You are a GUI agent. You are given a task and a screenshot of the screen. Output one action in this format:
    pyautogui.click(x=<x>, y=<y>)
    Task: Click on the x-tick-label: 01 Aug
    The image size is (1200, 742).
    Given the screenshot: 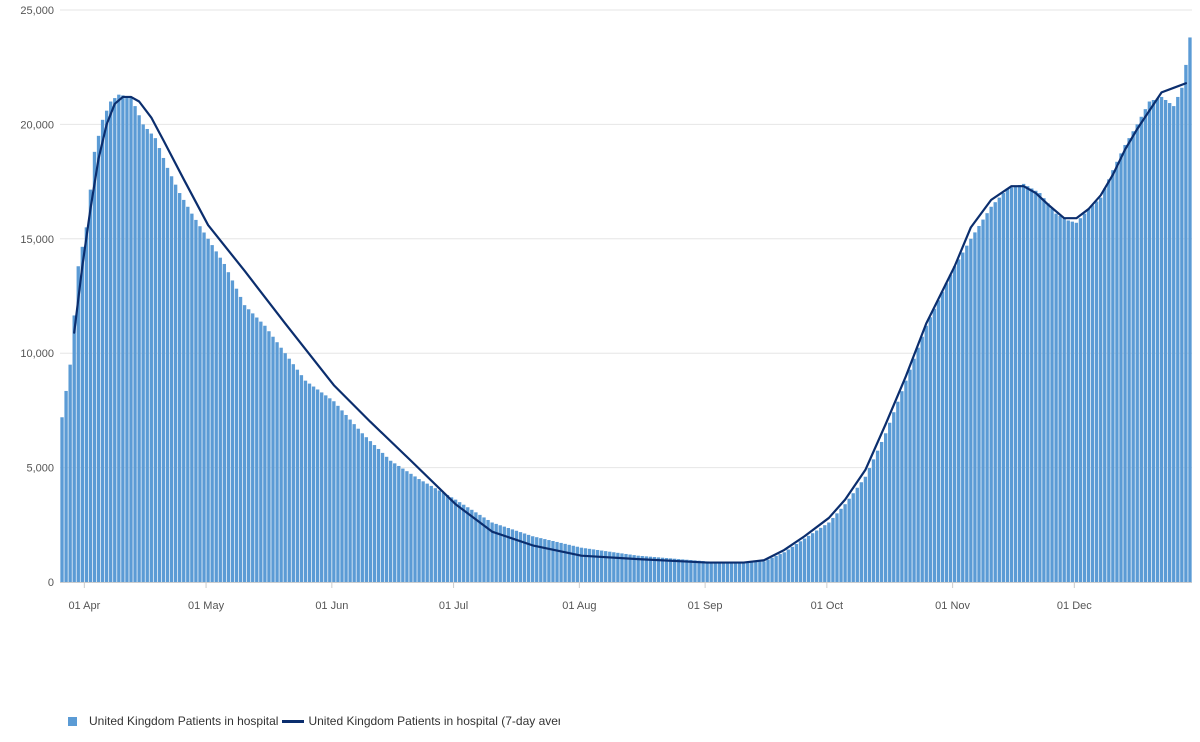 What is the action you would take?
    pyautogui.click(x=579, y=606)
    